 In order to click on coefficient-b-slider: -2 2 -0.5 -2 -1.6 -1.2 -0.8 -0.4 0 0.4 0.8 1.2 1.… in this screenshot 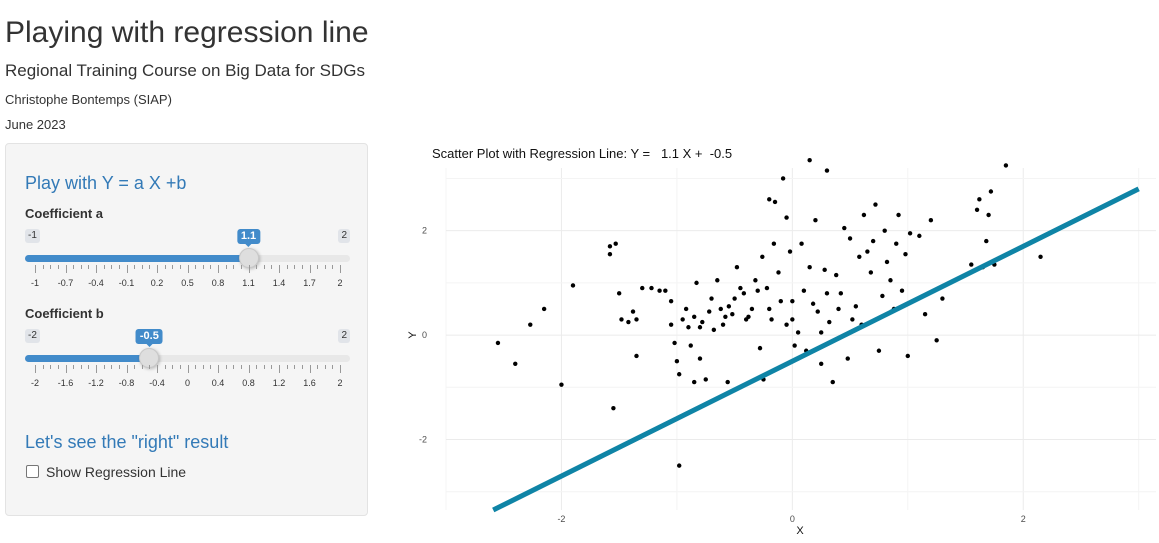, I will do `click(187, 364)`.